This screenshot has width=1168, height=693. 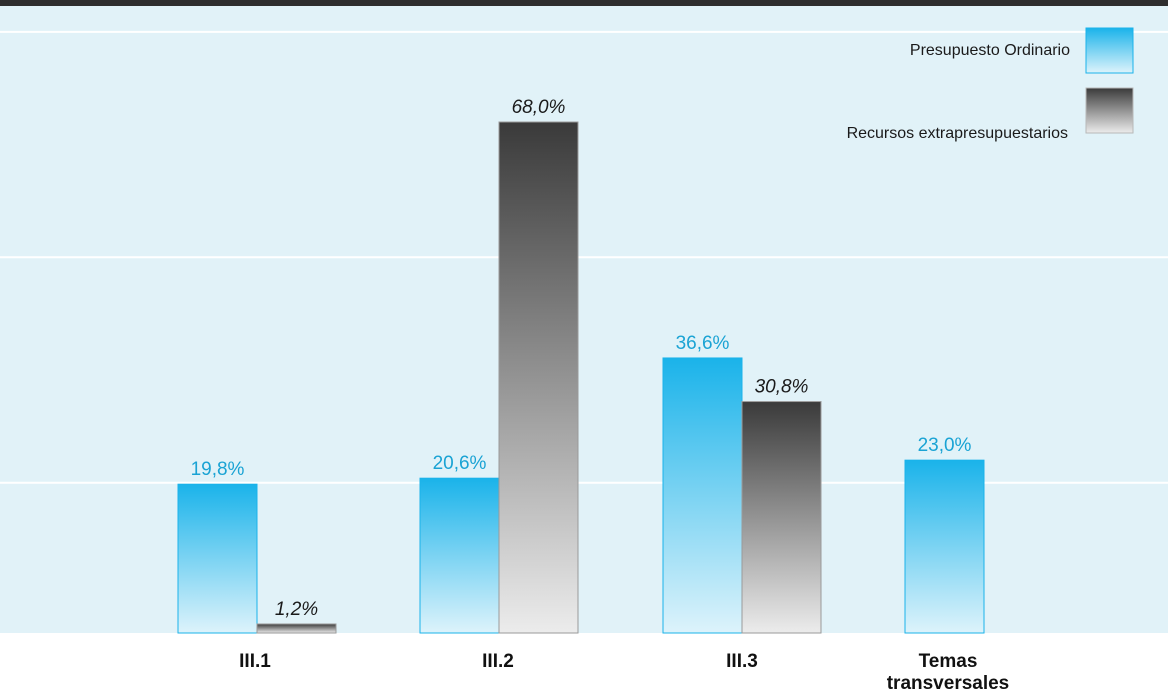 What do you see at coordinates (218, 469) in the screenshot?
I see `value-label-presupuesto-ordinario-1: 19,8%` at bounding box center [218, 469].